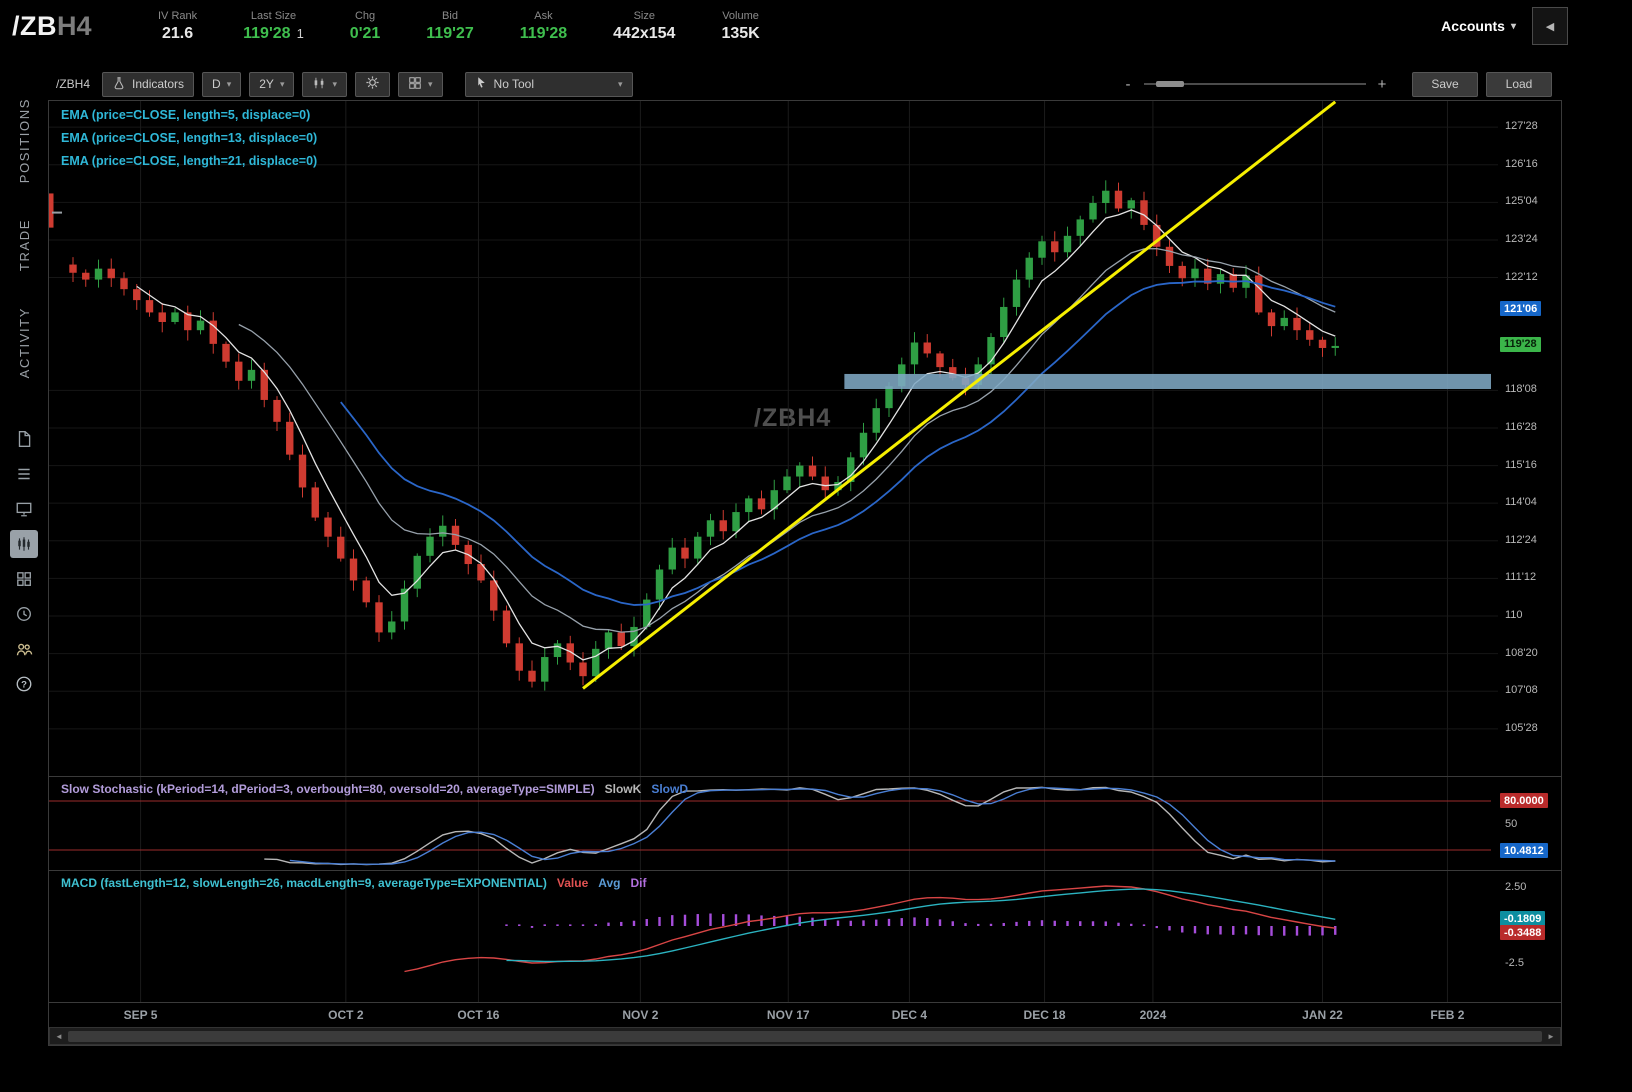 Image resolution: width=1632 pixels, height=1092 pixels. I want to click on quote-stat-iv-rank: IV Rank 21.6, so click(177, 26).